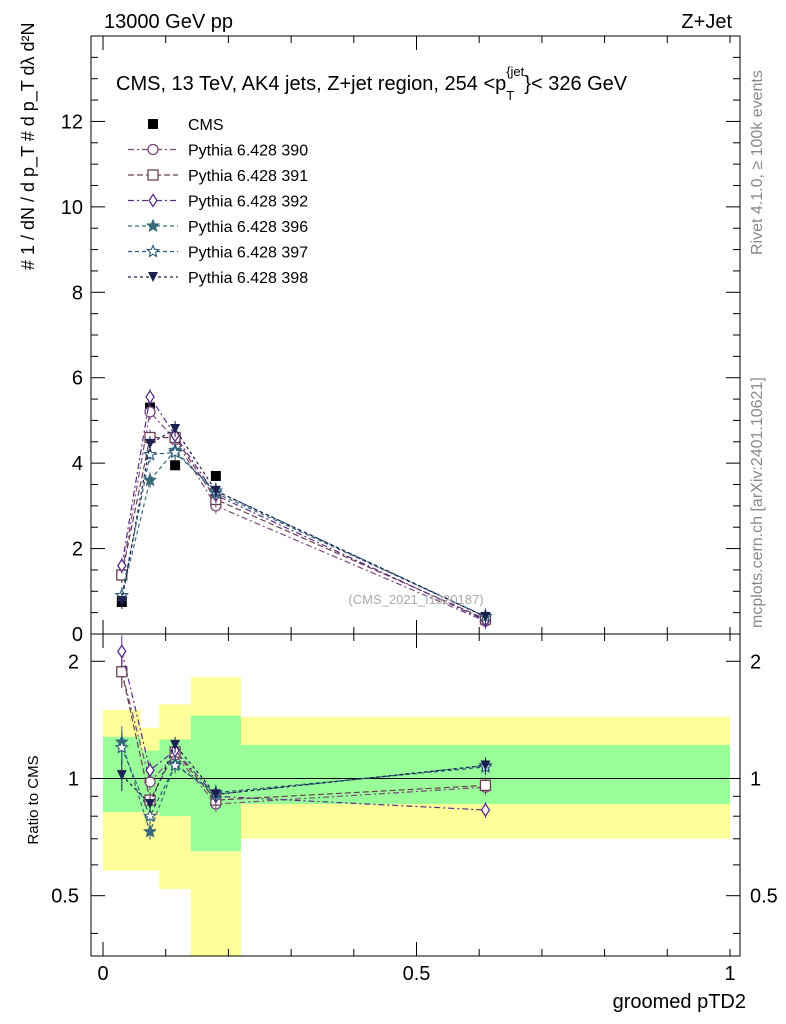  What do you see at coordinates (248, 151) in the screenshot?
I see `legend-label-pythia-6-428-390: Pythia 6.428 390` at bounding box center [248, 151].